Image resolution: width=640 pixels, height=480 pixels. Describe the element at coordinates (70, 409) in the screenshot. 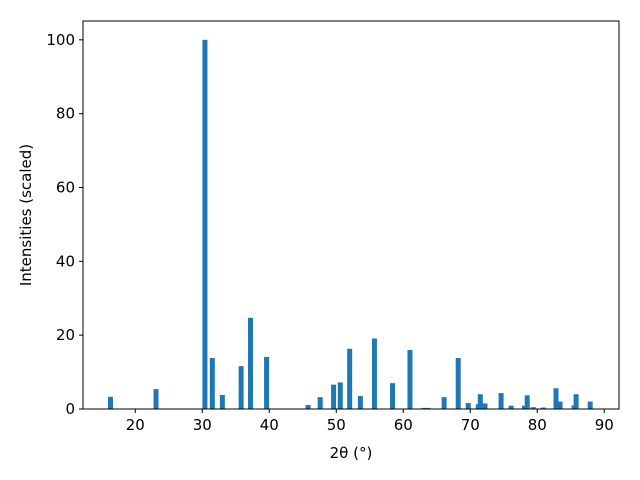

I see `y-tick-label: 0` at that location.